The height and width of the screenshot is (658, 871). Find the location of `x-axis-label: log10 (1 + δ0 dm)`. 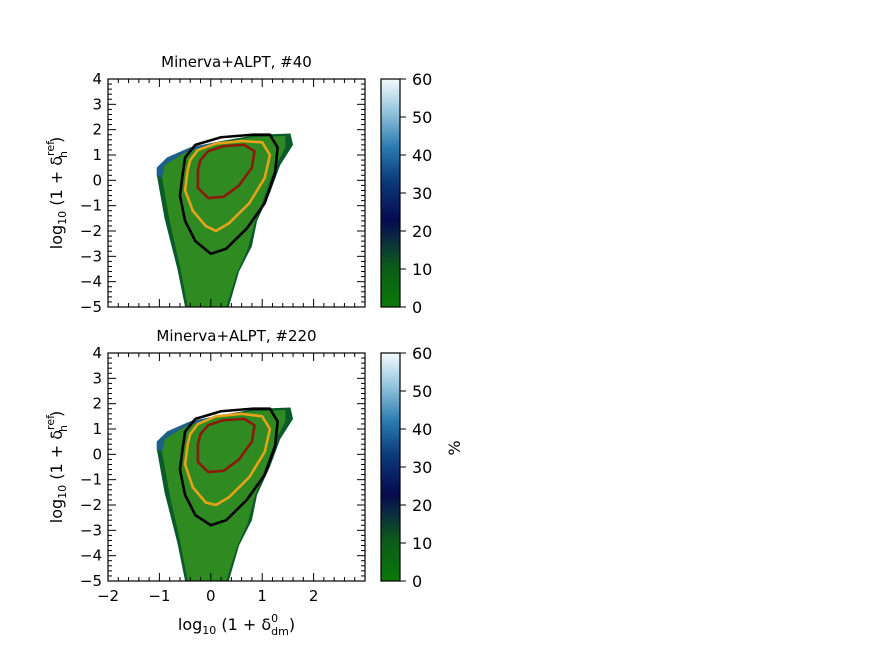

x-axis-label: log10 (1 + δ0 dm) is located at coordinates (236, 625).